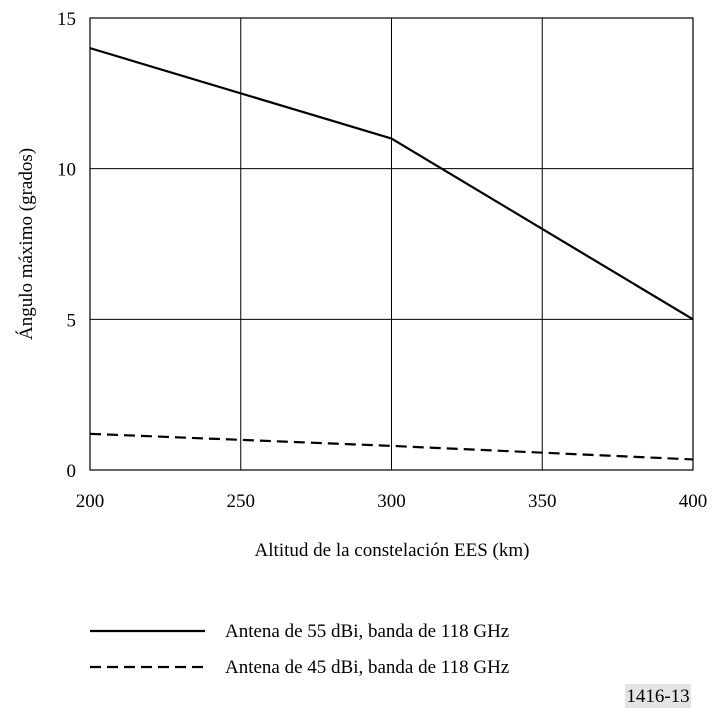  Describe the element at coordinates (367, 631) in the screenshot. I see `legend-label-solid: Antena de 55 dBi, banda de 118 GHz` at that location.